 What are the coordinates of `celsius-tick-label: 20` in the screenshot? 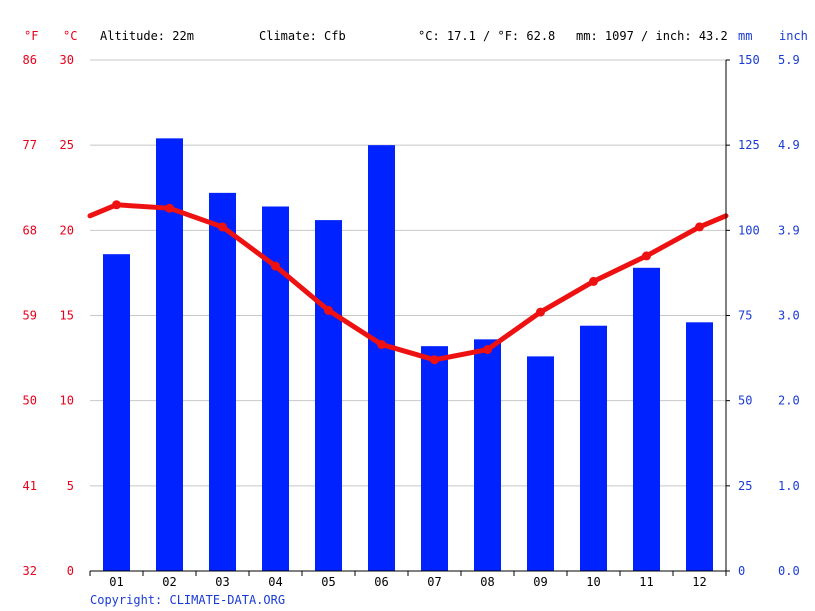 It's located at (67, 230).